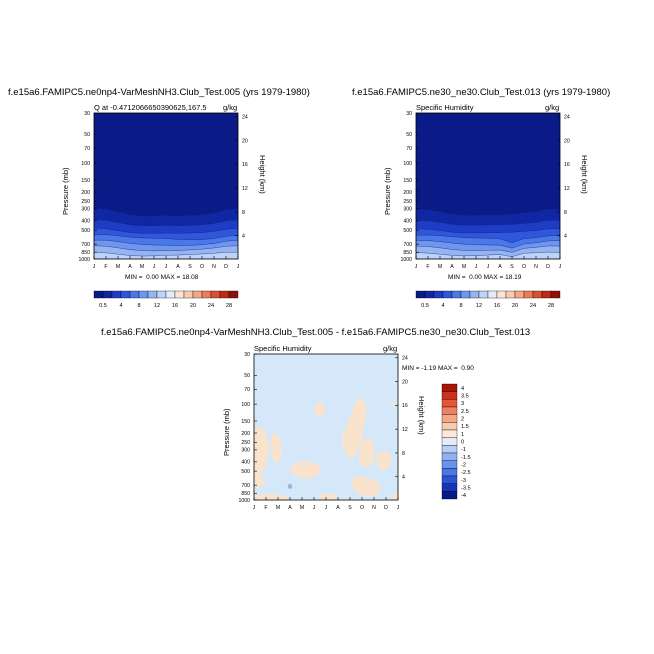 The height and width of the screenshot is (654, 654). Describe the element at coordinates (120, 306) in the screenshot. I see `colorbar-tick-label: 4` at that location.